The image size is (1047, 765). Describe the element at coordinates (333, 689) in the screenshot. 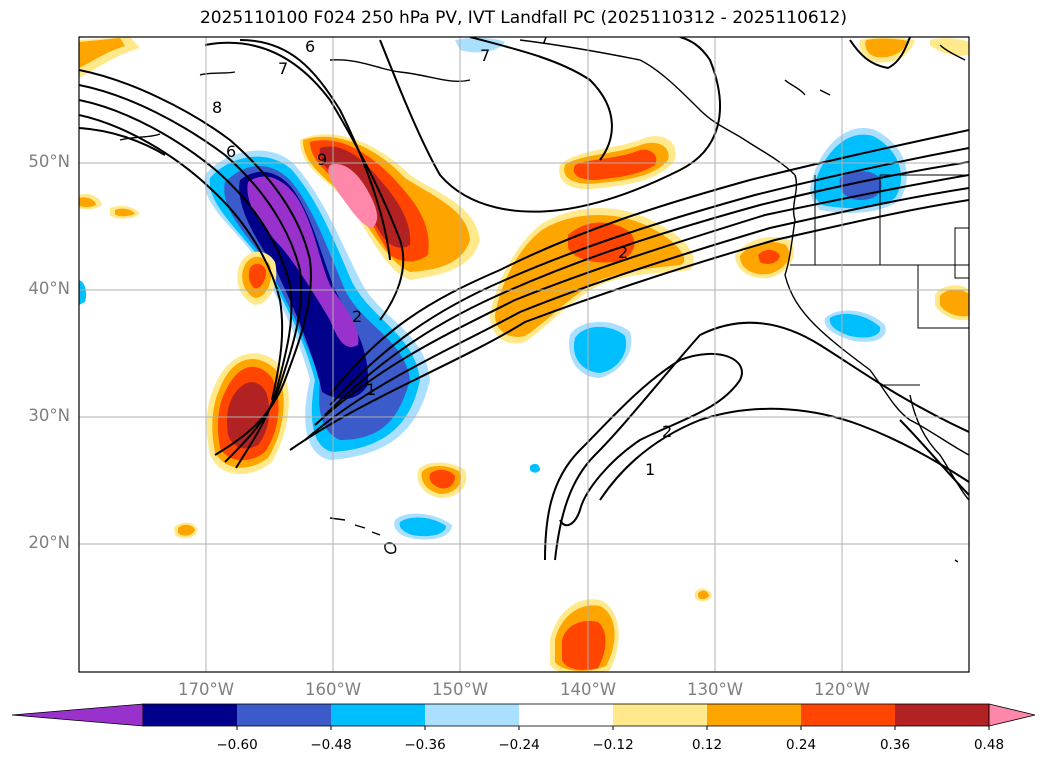

I see `lon-label-160w: 160°W` at that location.